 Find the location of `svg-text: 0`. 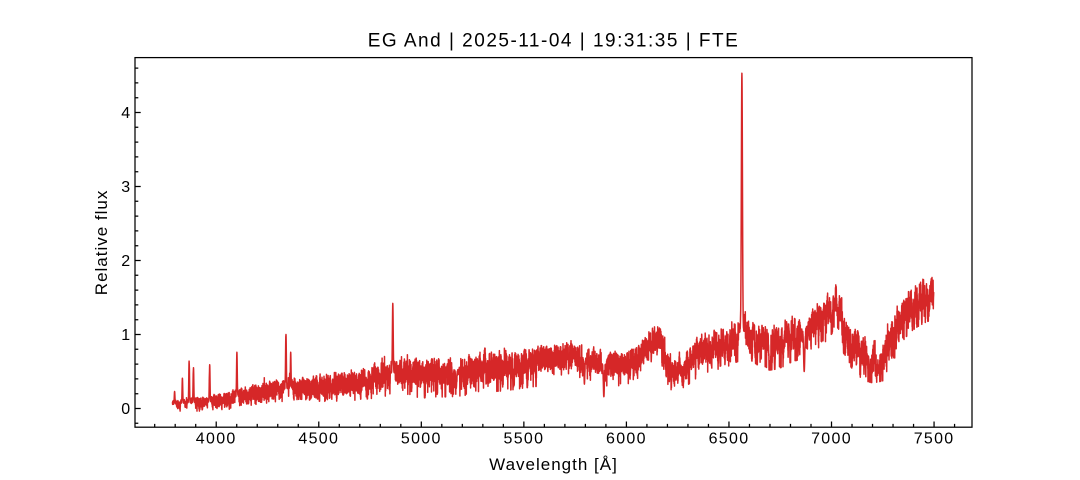

svg-text: 0 is located at coordinates (126, 409).